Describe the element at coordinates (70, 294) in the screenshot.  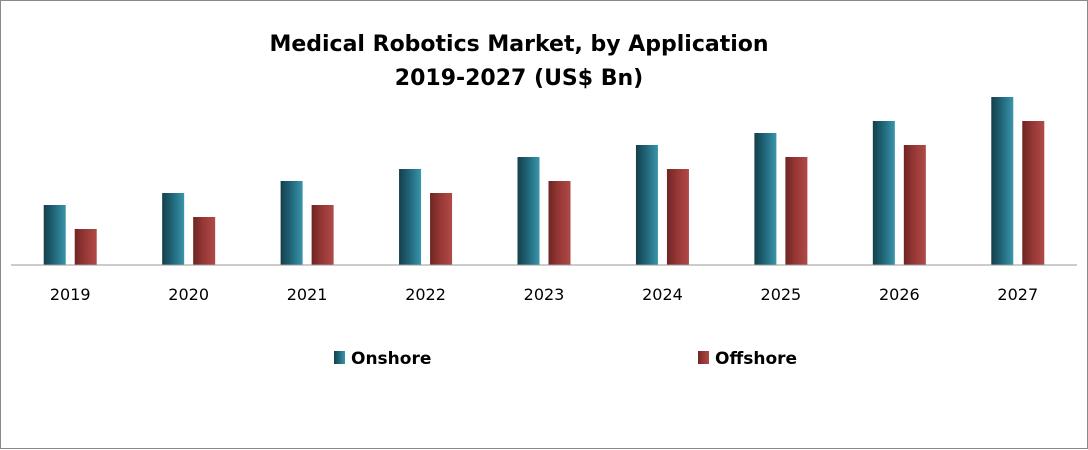
I see `x-tick-label-2019: 2019` at that location.